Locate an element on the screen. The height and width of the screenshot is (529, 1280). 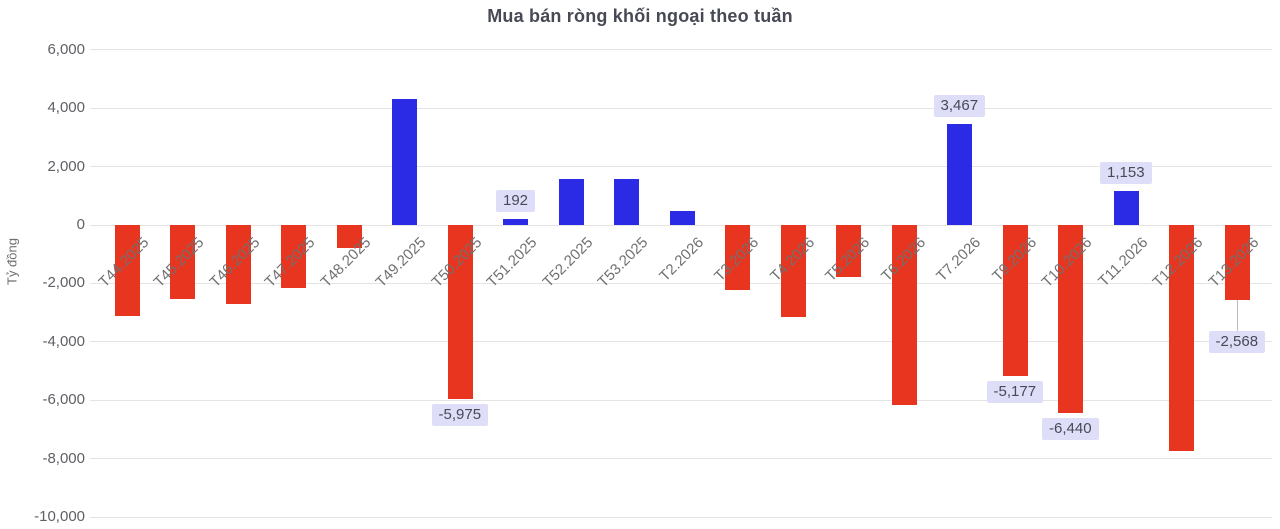
bar-T46.2025 is located at coordinates (238, 265).